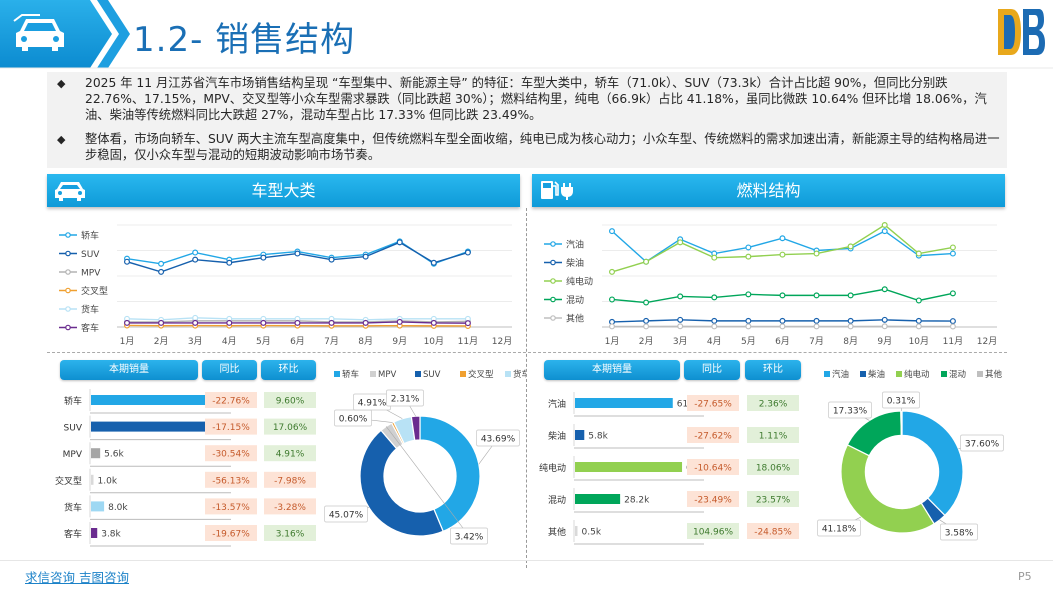 This screenshot has width=1053, height=592. What do you see at coordinates (598, 437) in the screenshot?
I see `volume-value-label: 5.8k` at bounding box center [598, 437].